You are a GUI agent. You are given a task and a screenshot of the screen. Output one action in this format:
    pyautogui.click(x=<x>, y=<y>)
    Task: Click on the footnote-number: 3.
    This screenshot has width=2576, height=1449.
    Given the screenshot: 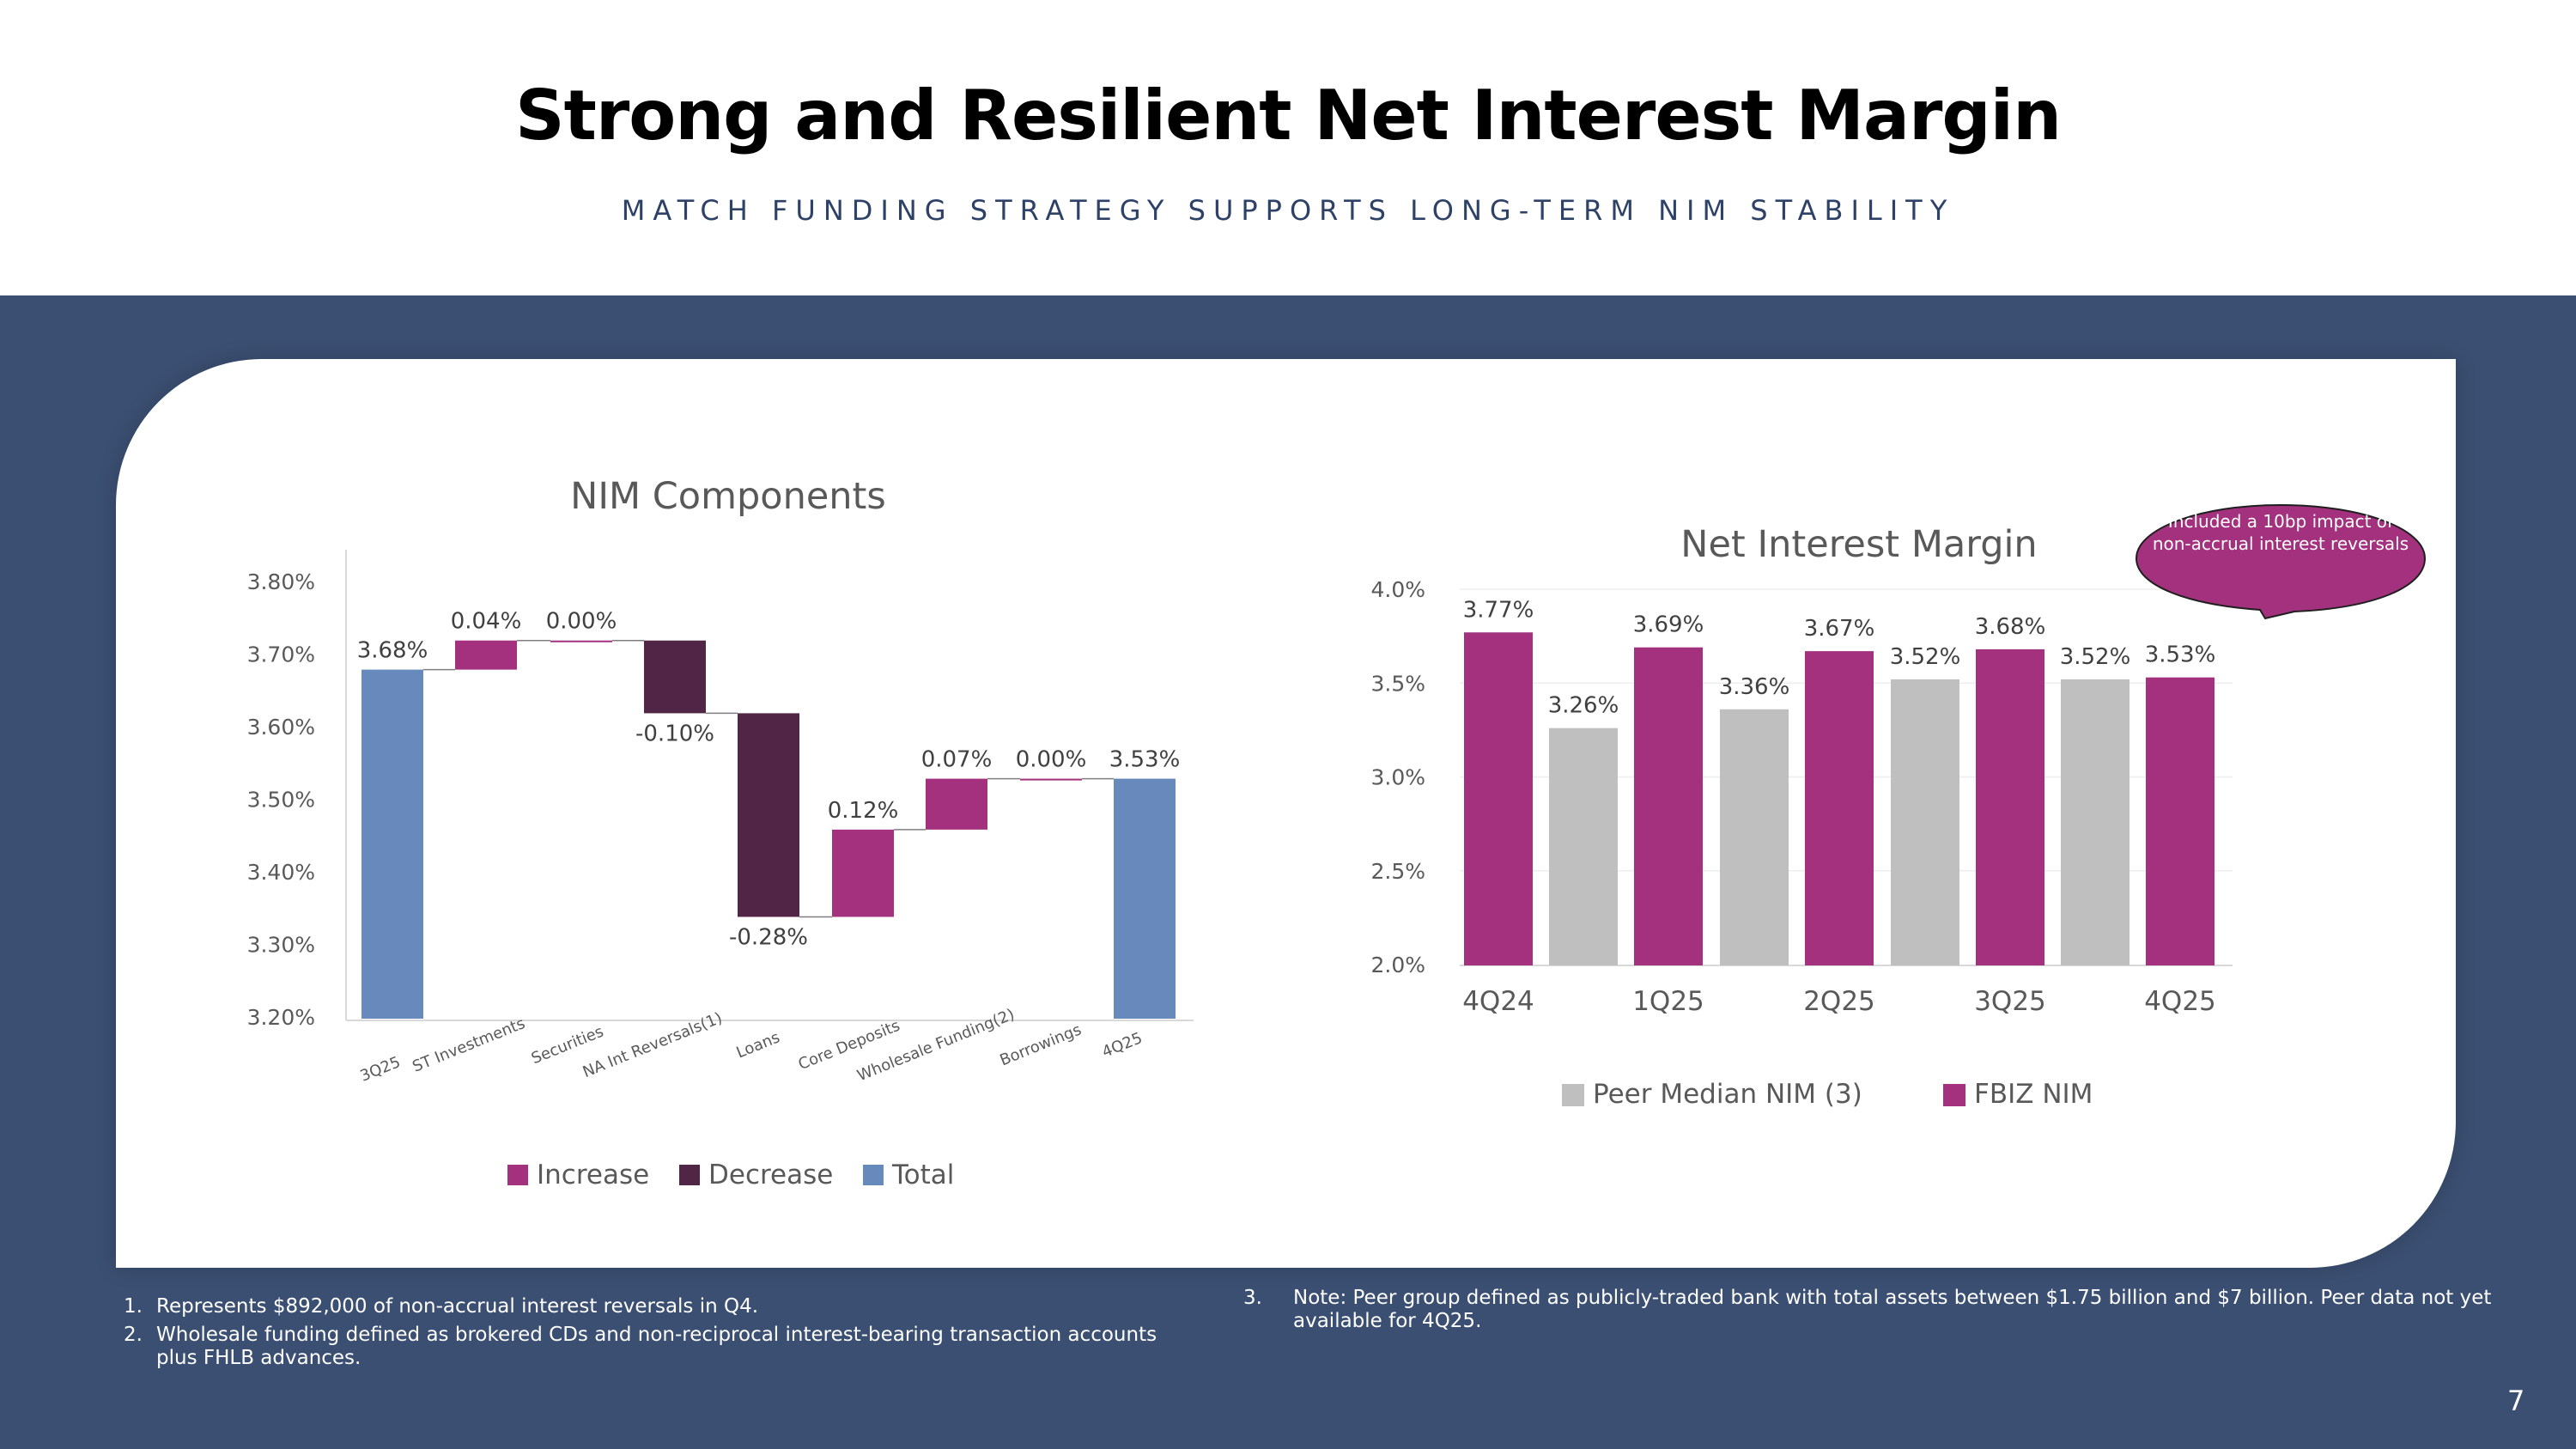 What is the action you would take?
    pyautogui.click(x=1252, y=1298)
    